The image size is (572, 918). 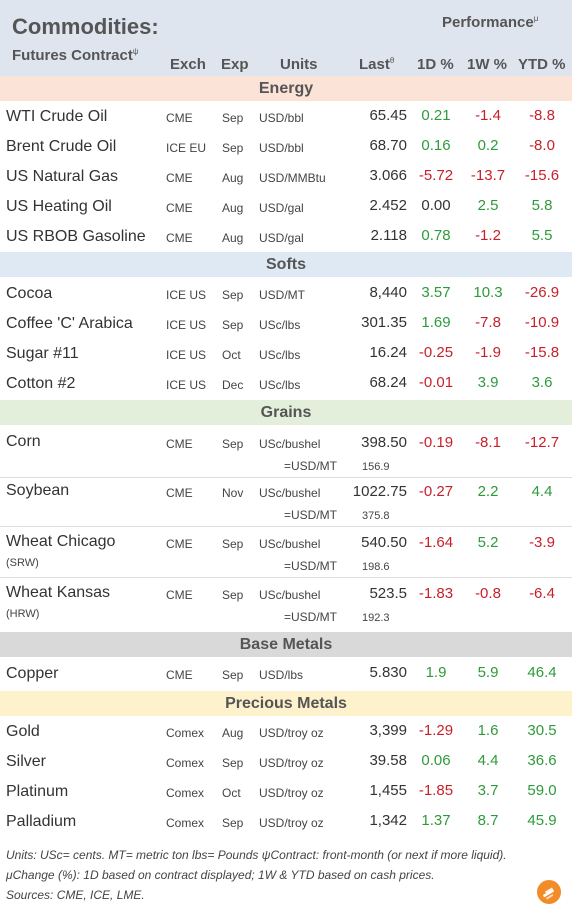 I want to click on futures-contract-heading: Futures Contractψ, so click(x=75, y=55).